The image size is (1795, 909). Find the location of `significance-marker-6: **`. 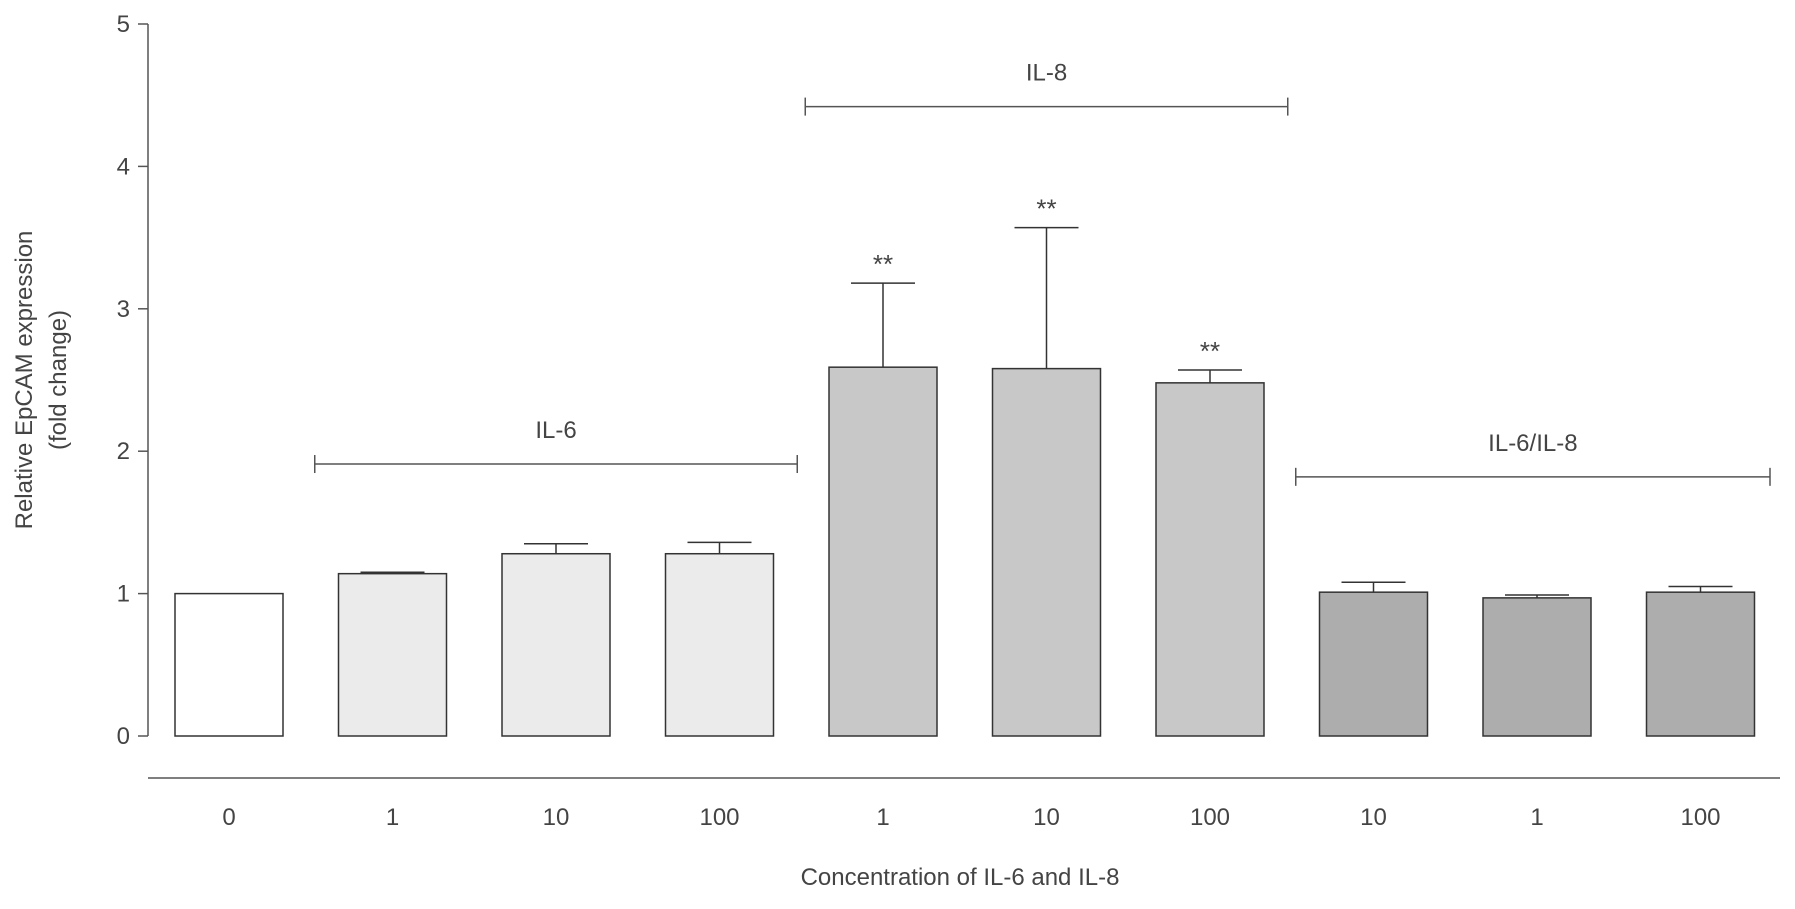

significance-marker-6: ** is located at coordinates (1210, 351).